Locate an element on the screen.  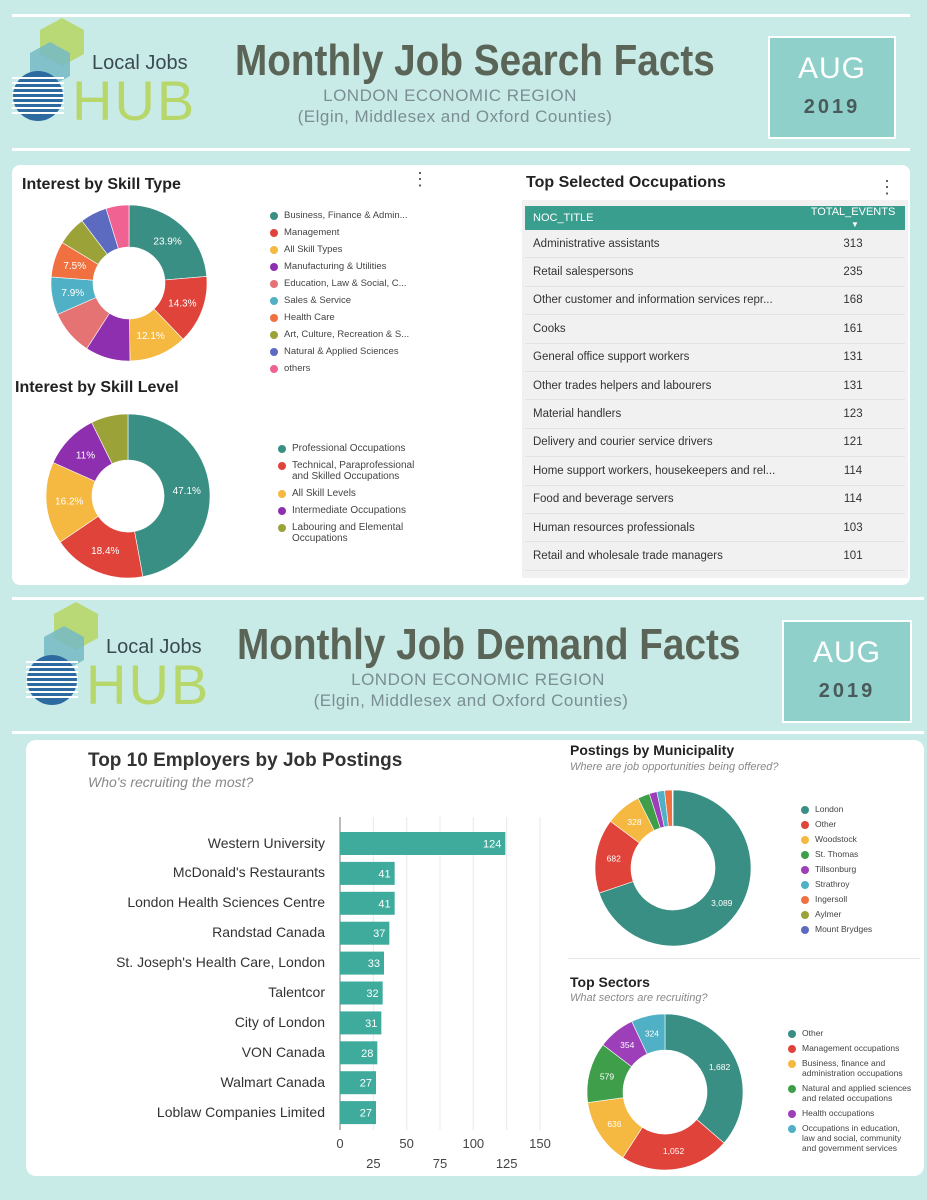
x-tick-label: 75 is located at coordinates (440, 1163).